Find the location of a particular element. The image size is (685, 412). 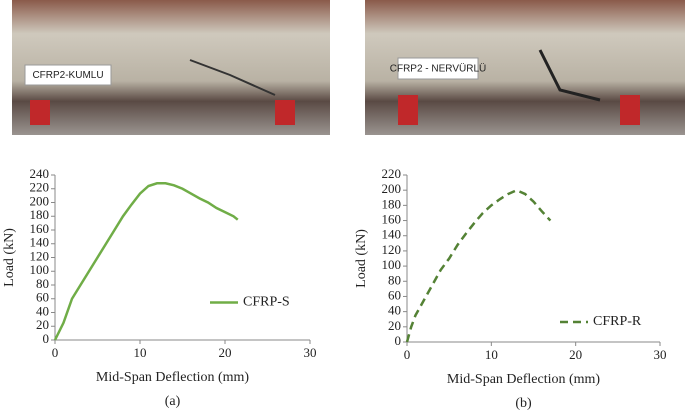

legend-label: CFRP-S is located at coordinates (266, 302).